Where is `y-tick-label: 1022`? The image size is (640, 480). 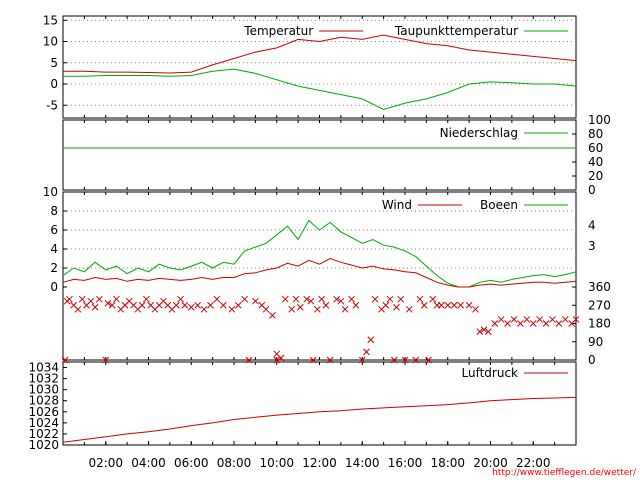
y-tick-label: 1022 is located at coordinates (43, 434).